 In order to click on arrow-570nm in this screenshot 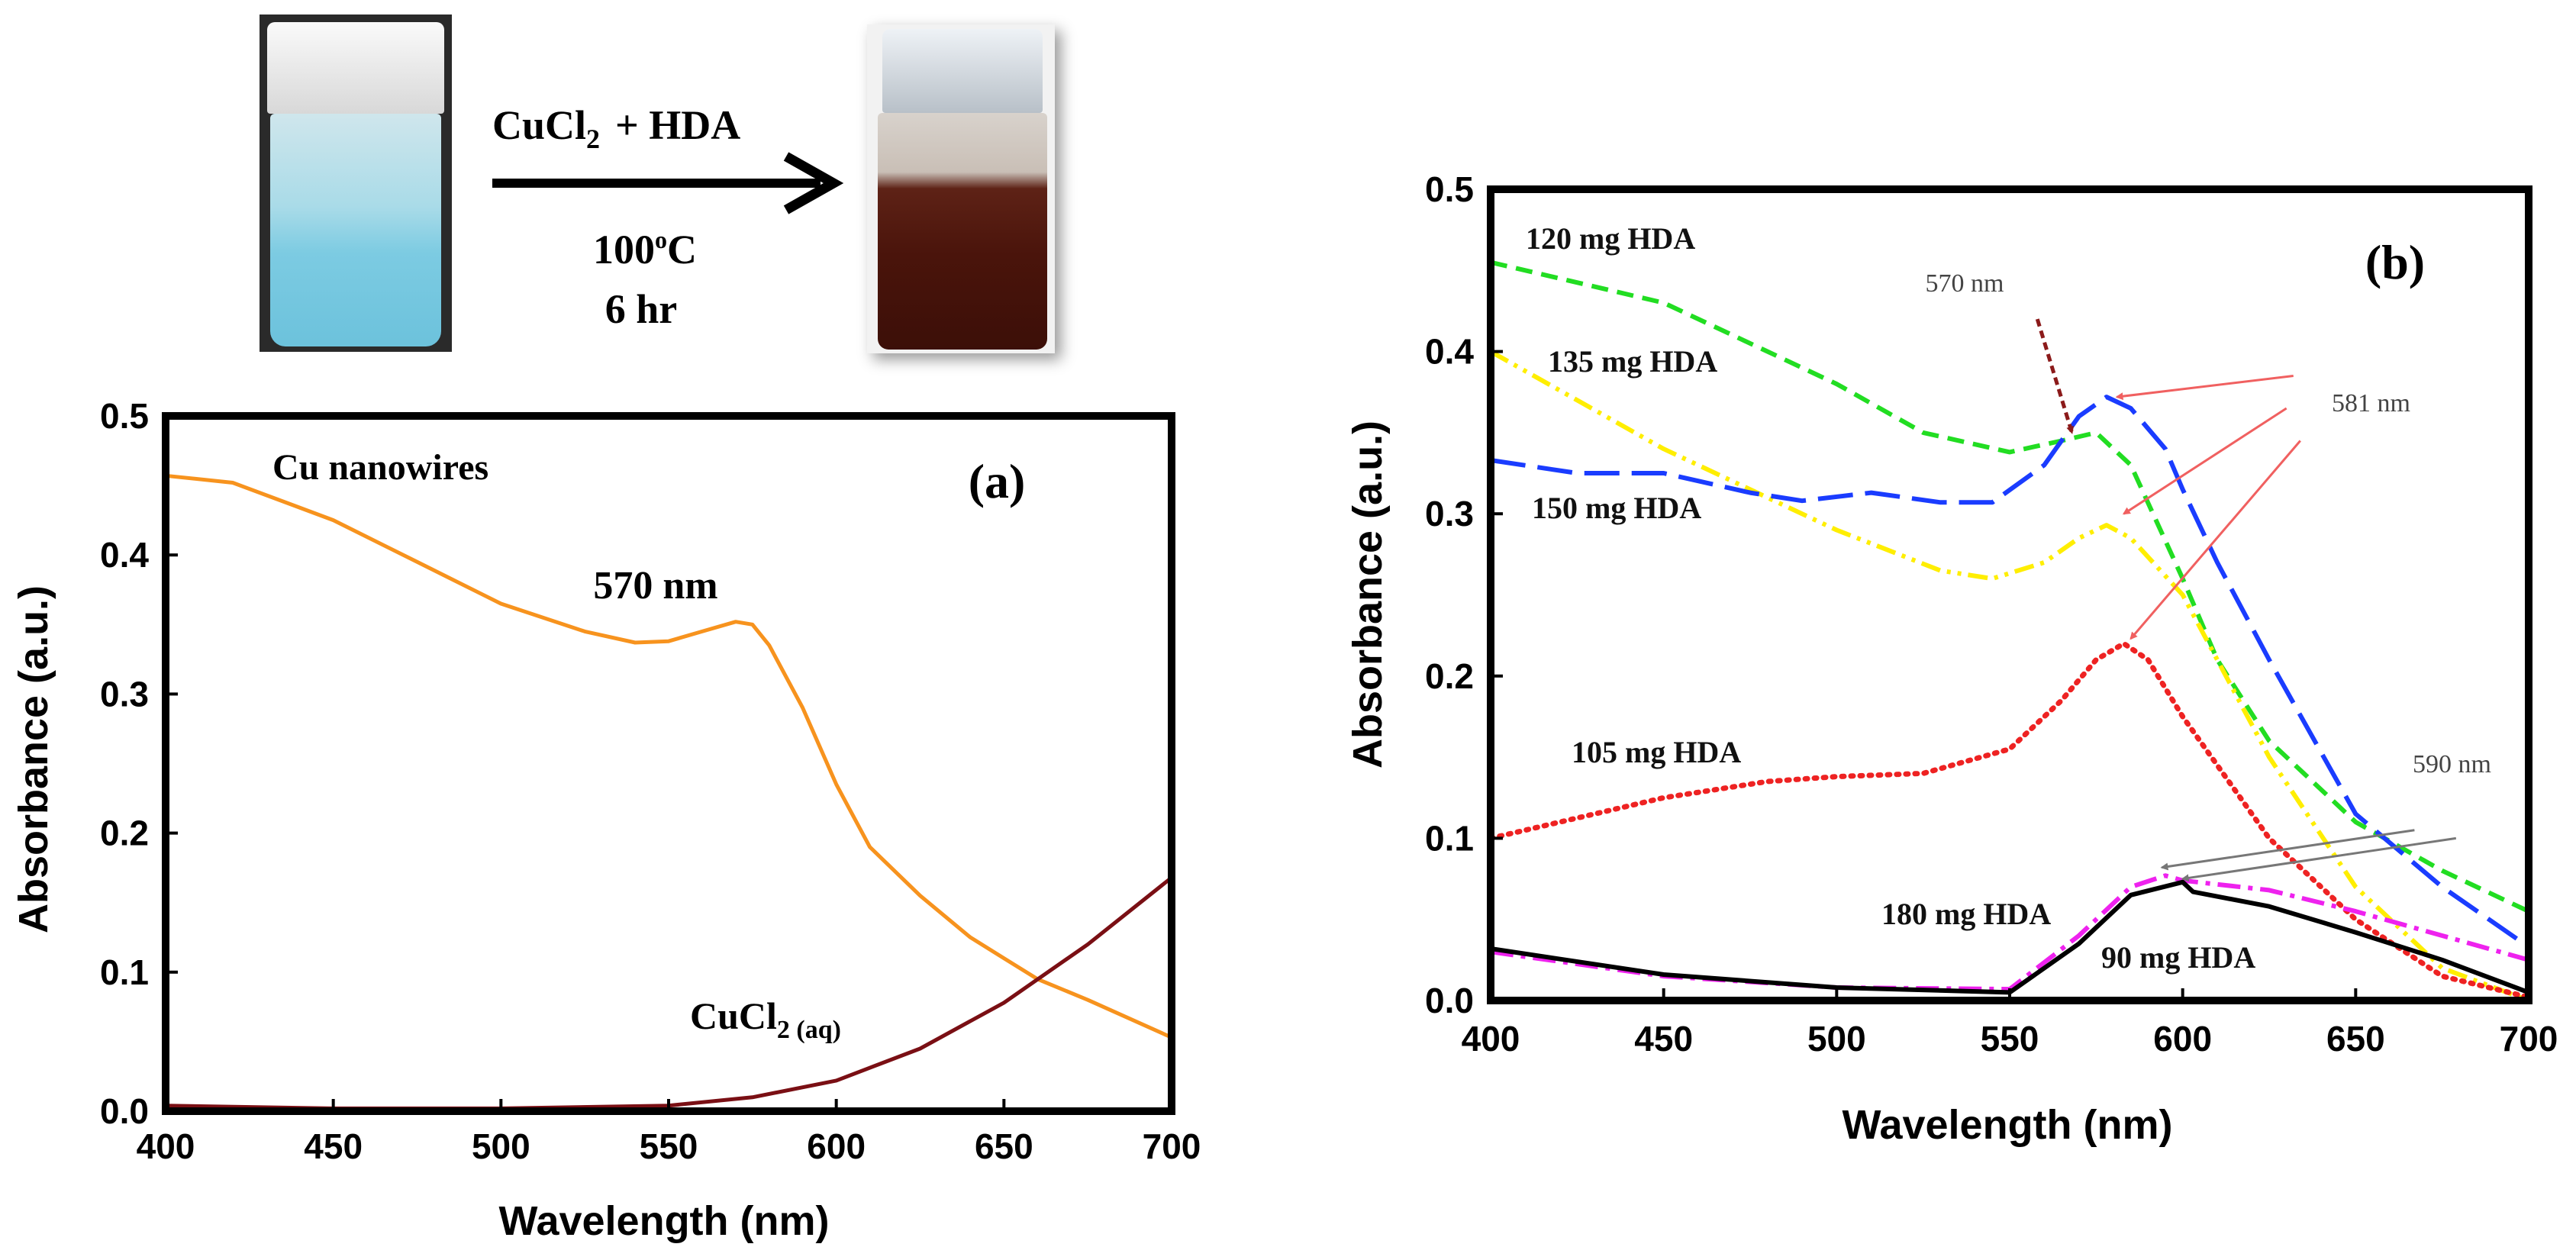, I will do `click(2055, 376)`.